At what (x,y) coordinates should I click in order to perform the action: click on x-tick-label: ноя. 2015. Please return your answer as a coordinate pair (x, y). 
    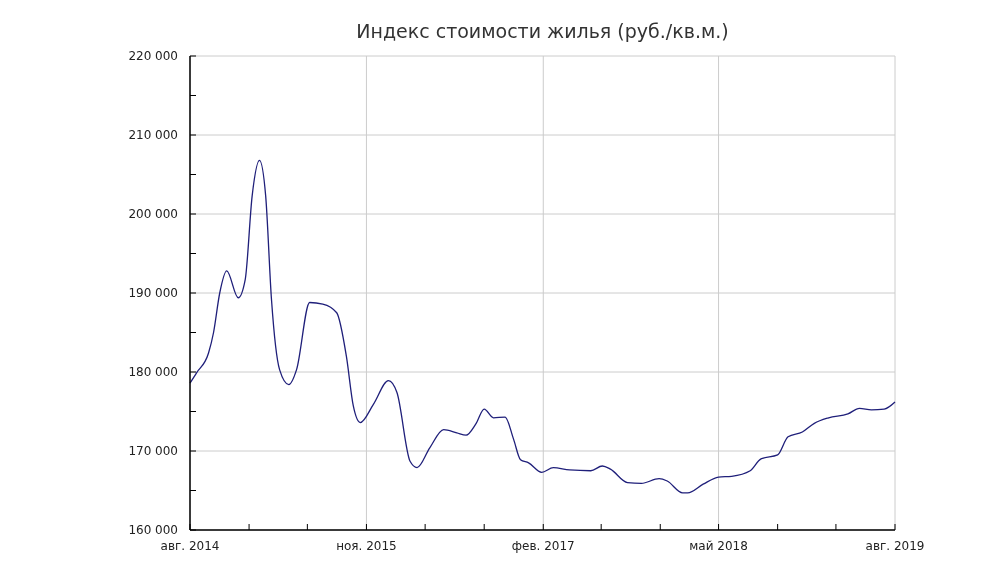
    Looking at the image, I should click on (366, 546).